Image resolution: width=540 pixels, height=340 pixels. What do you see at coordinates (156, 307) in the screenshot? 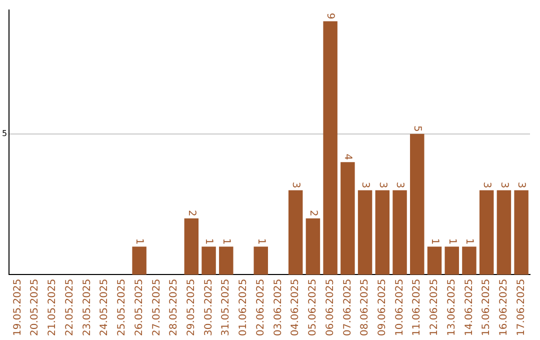
I see `x-tick-label: 27.05.2025` at bounding box center [156, 307].